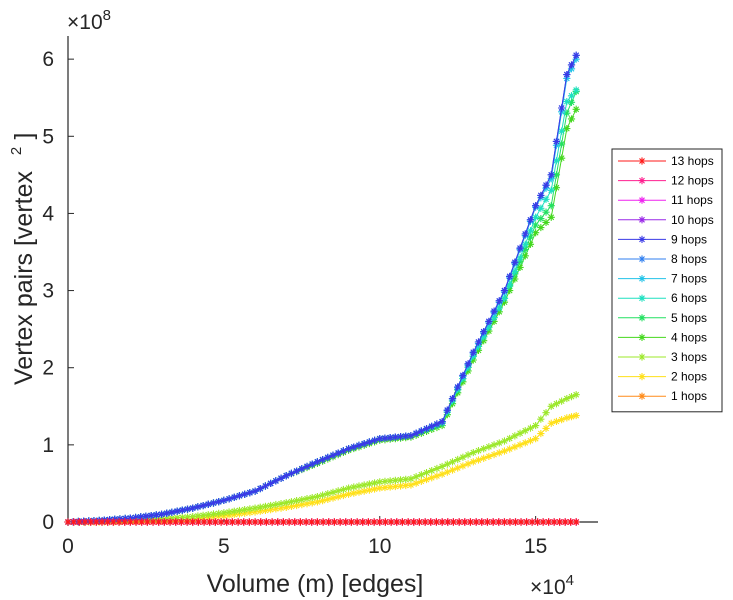 Image resolution: width=733 pixels, height=600 pixels. What do you see at coordinates (662, 318) in the screenshot?
I see `legend-item: 5 hops` at bounding box center [662, 318].